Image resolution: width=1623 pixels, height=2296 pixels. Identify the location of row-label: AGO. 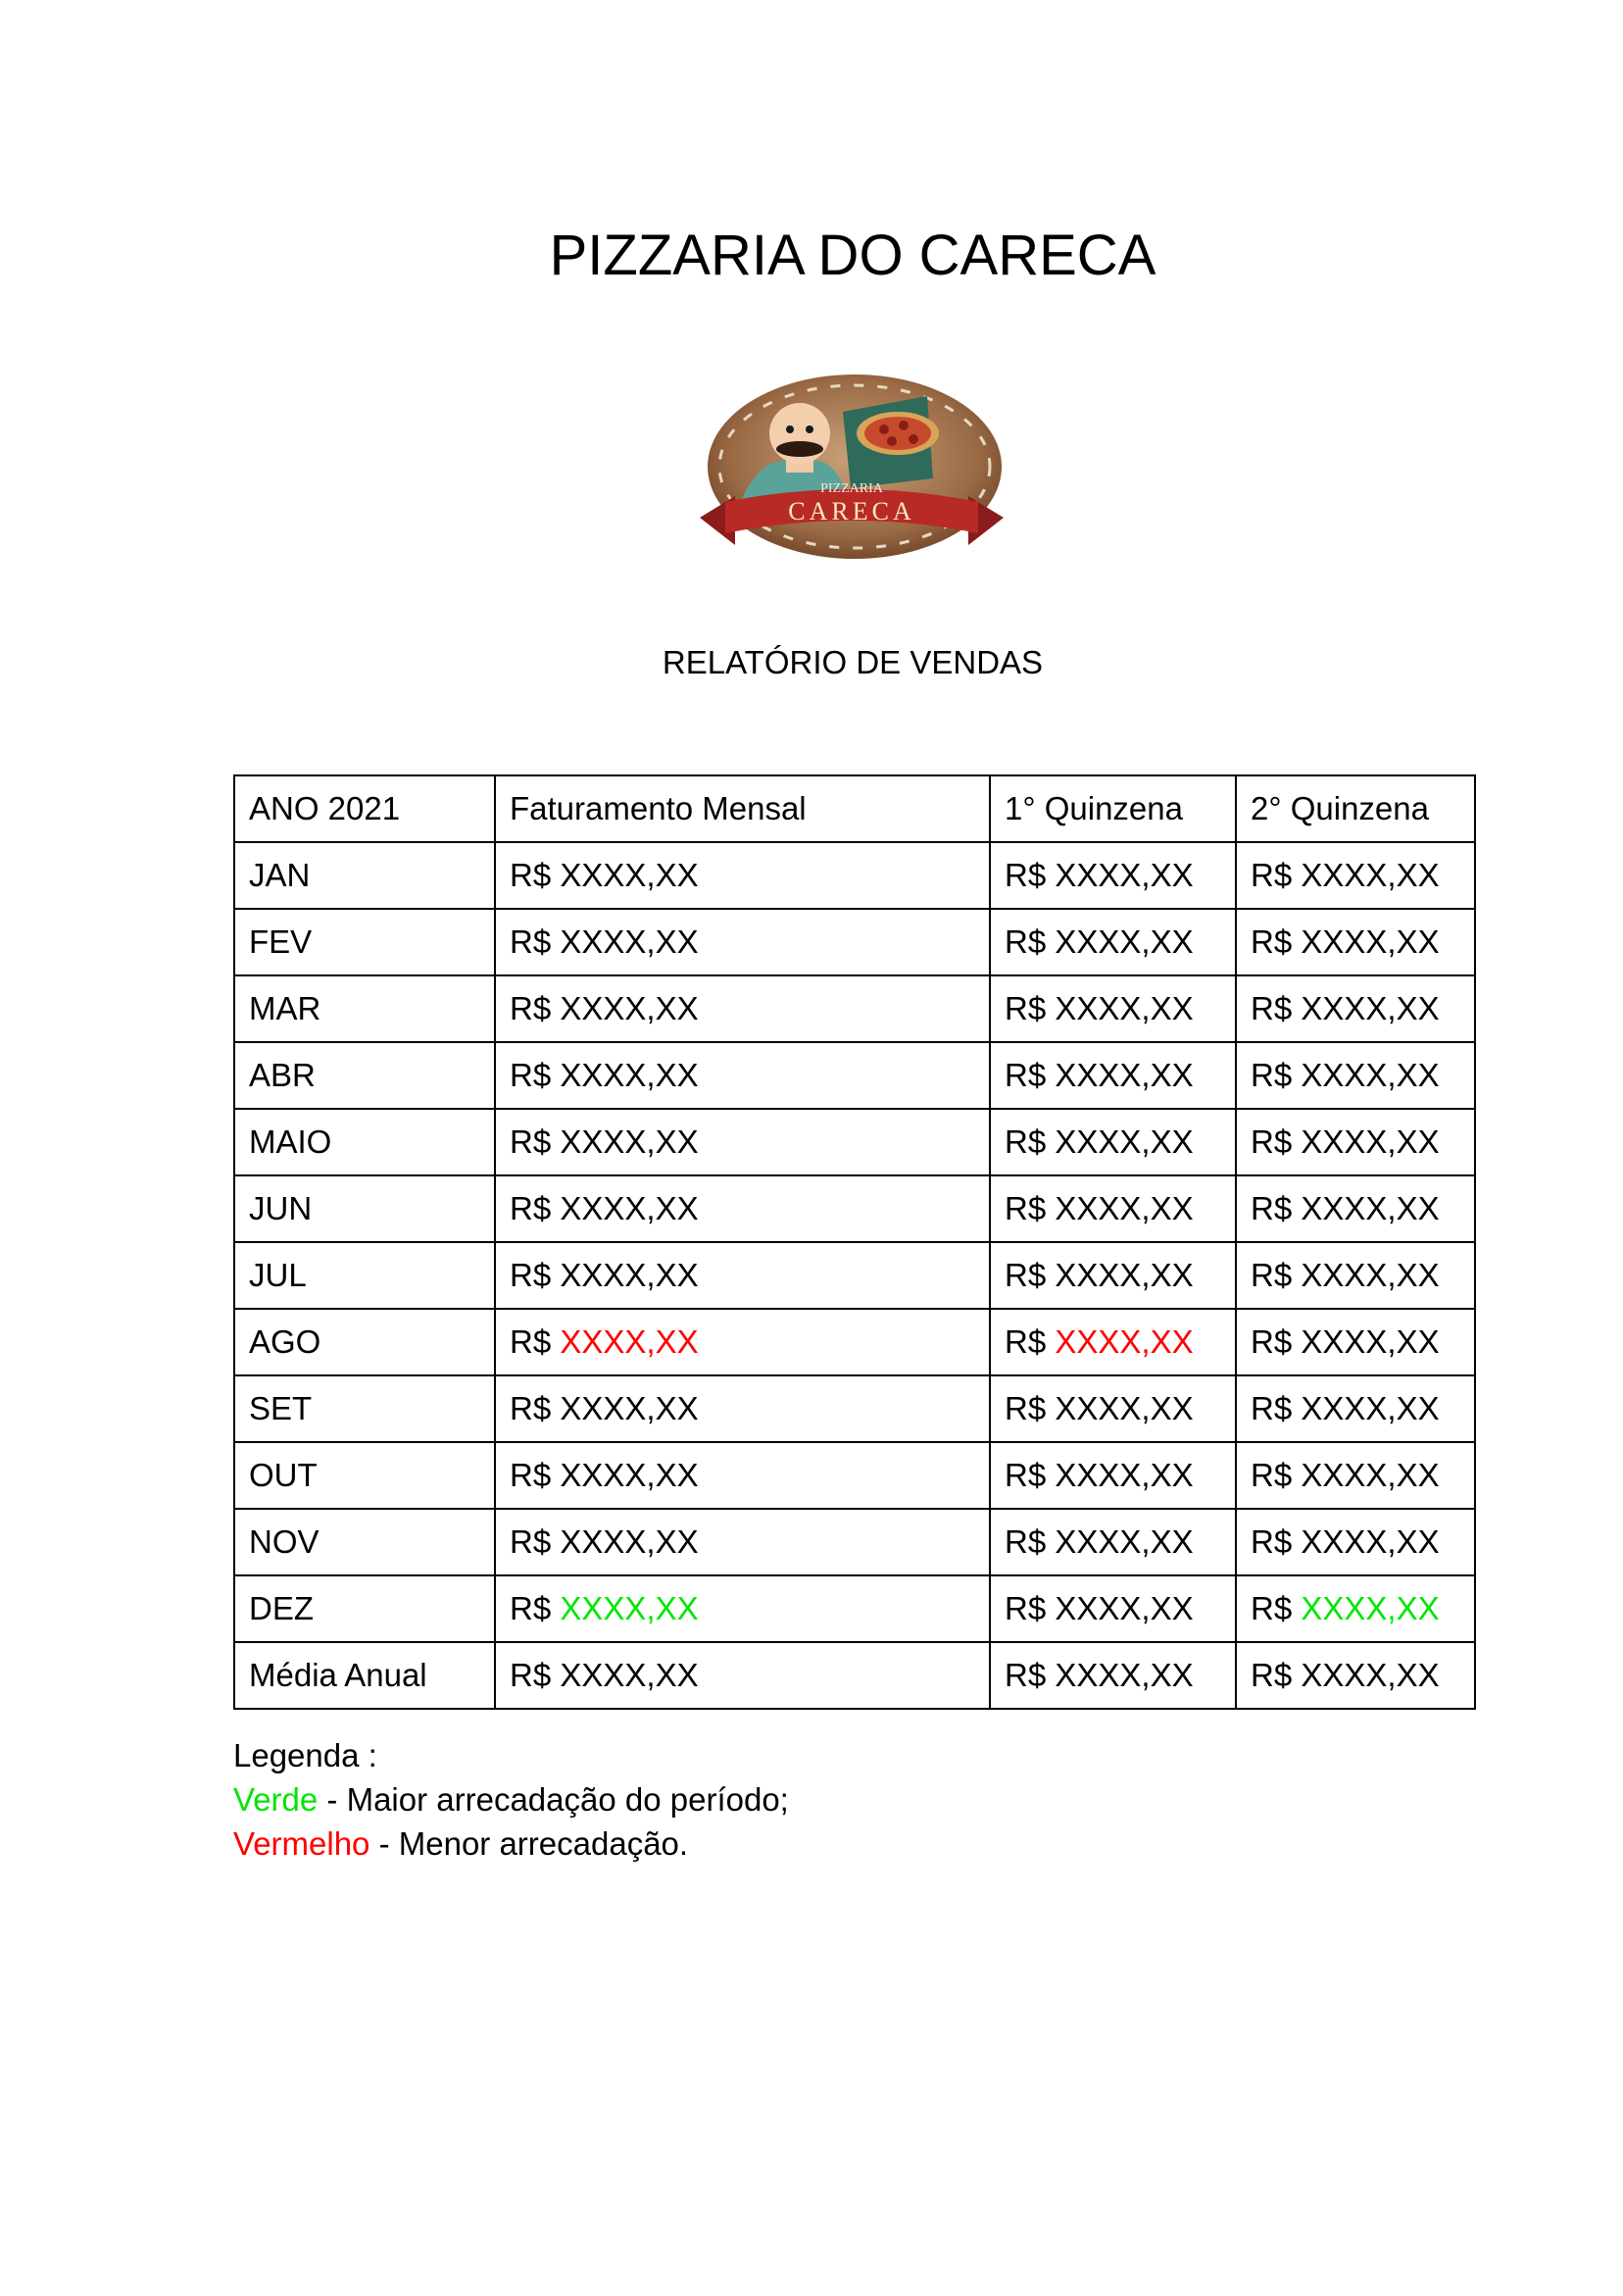
(365, 1342).